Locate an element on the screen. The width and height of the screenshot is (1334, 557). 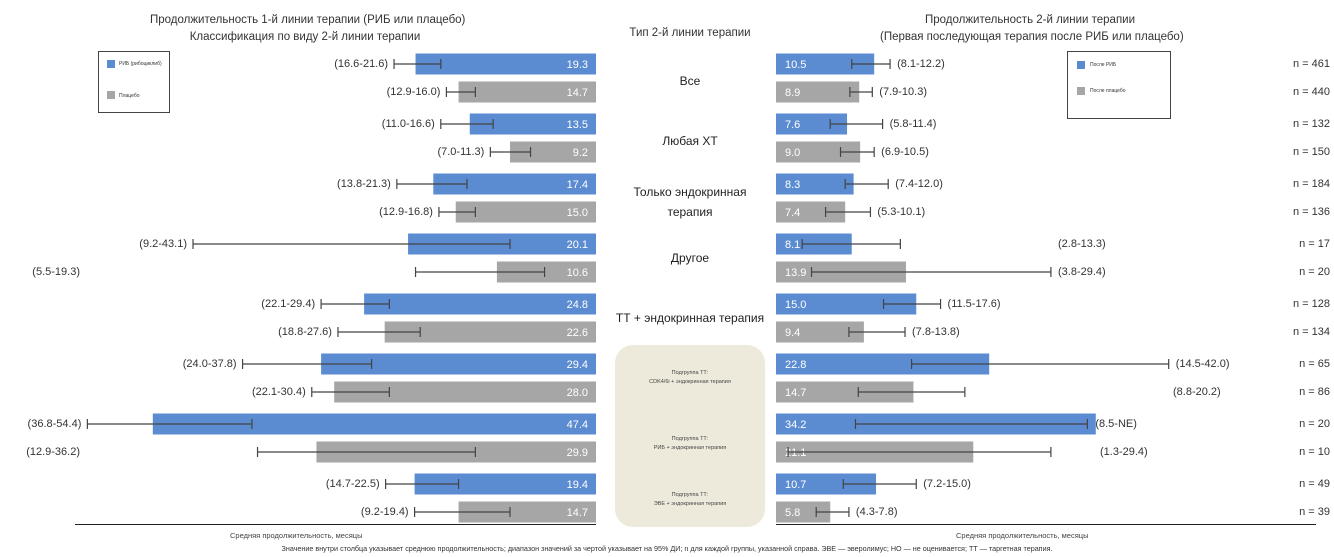
n-label: n = 17 is located at coordinates (1314, 244).